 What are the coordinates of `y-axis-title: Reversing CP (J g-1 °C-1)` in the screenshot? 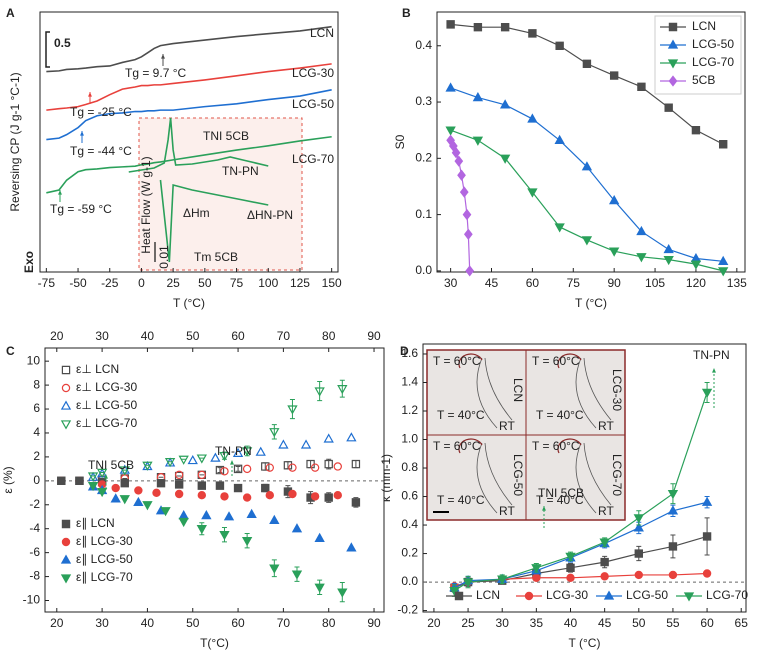 It's located at (15, 141).